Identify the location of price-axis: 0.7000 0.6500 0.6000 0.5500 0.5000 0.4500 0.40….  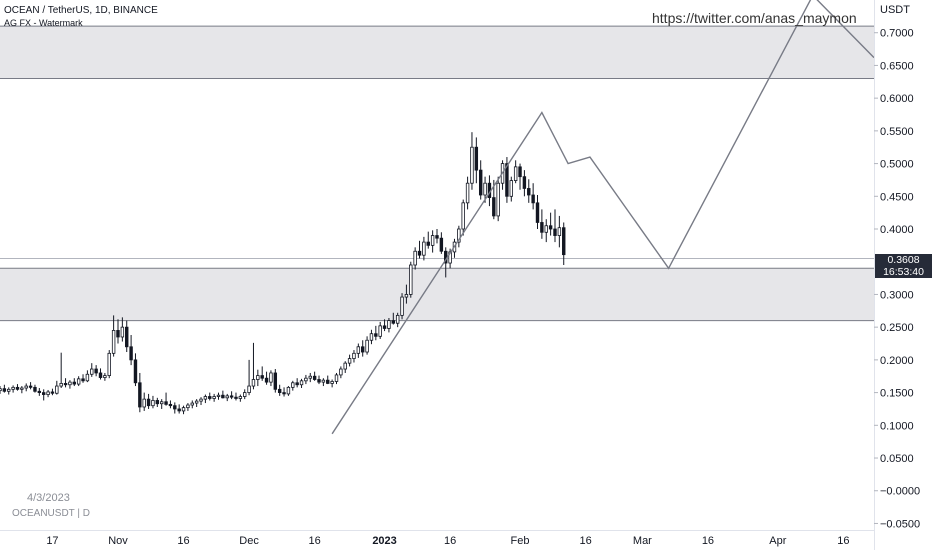
(897, 279).